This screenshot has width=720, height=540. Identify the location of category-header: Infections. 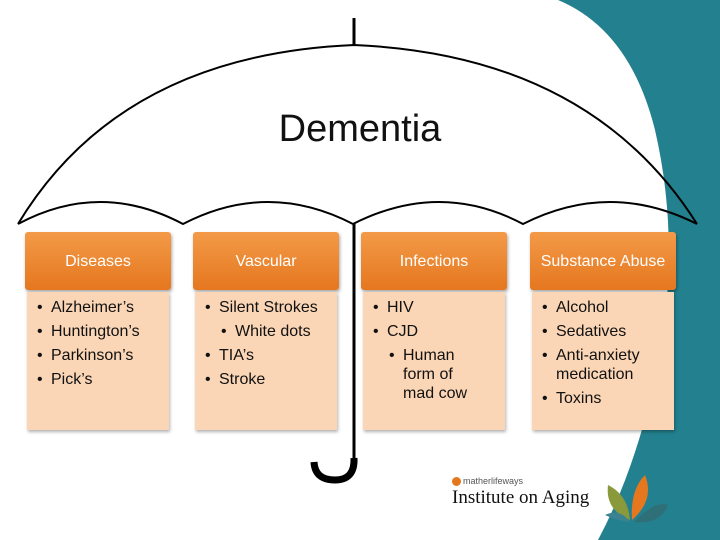
(434, 261).